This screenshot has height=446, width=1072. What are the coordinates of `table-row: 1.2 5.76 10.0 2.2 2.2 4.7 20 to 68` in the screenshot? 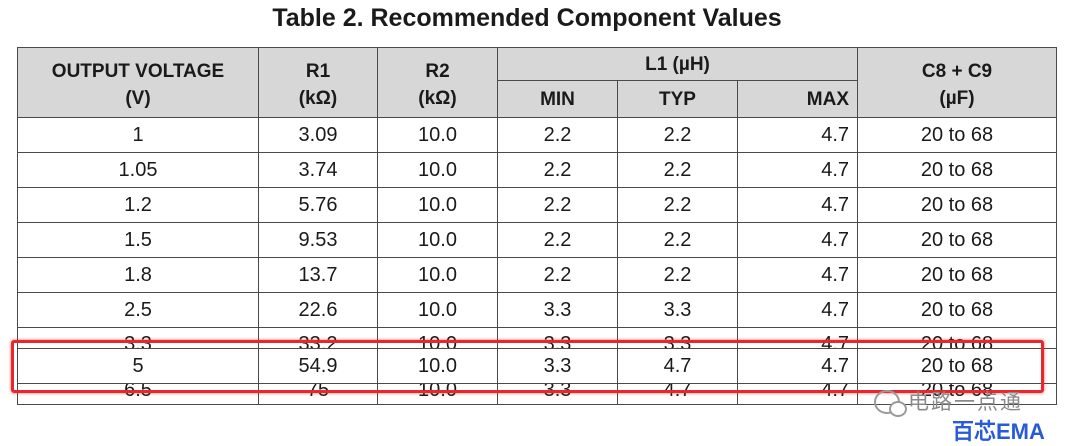 It's located at (537, 205).